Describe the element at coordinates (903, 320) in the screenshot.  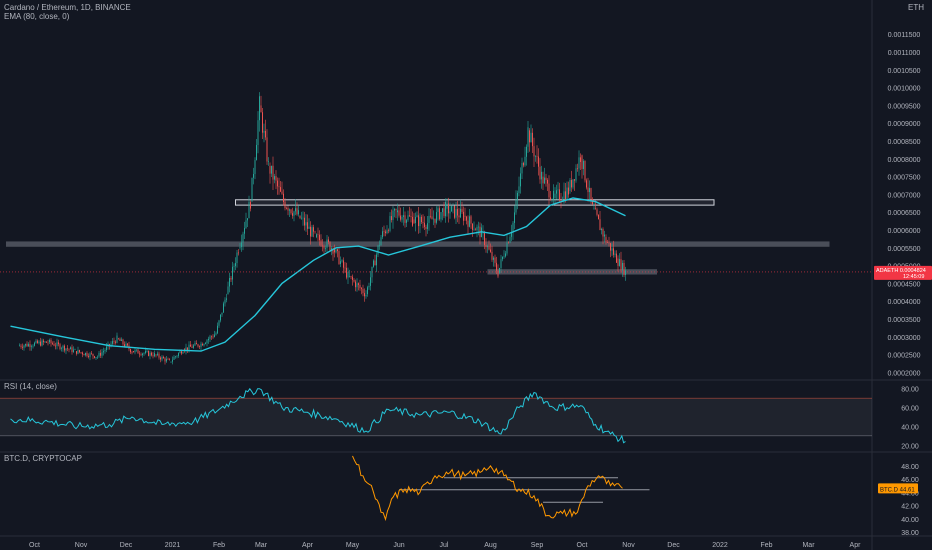
I see `price-tick-label: 0.0003500` at that location.